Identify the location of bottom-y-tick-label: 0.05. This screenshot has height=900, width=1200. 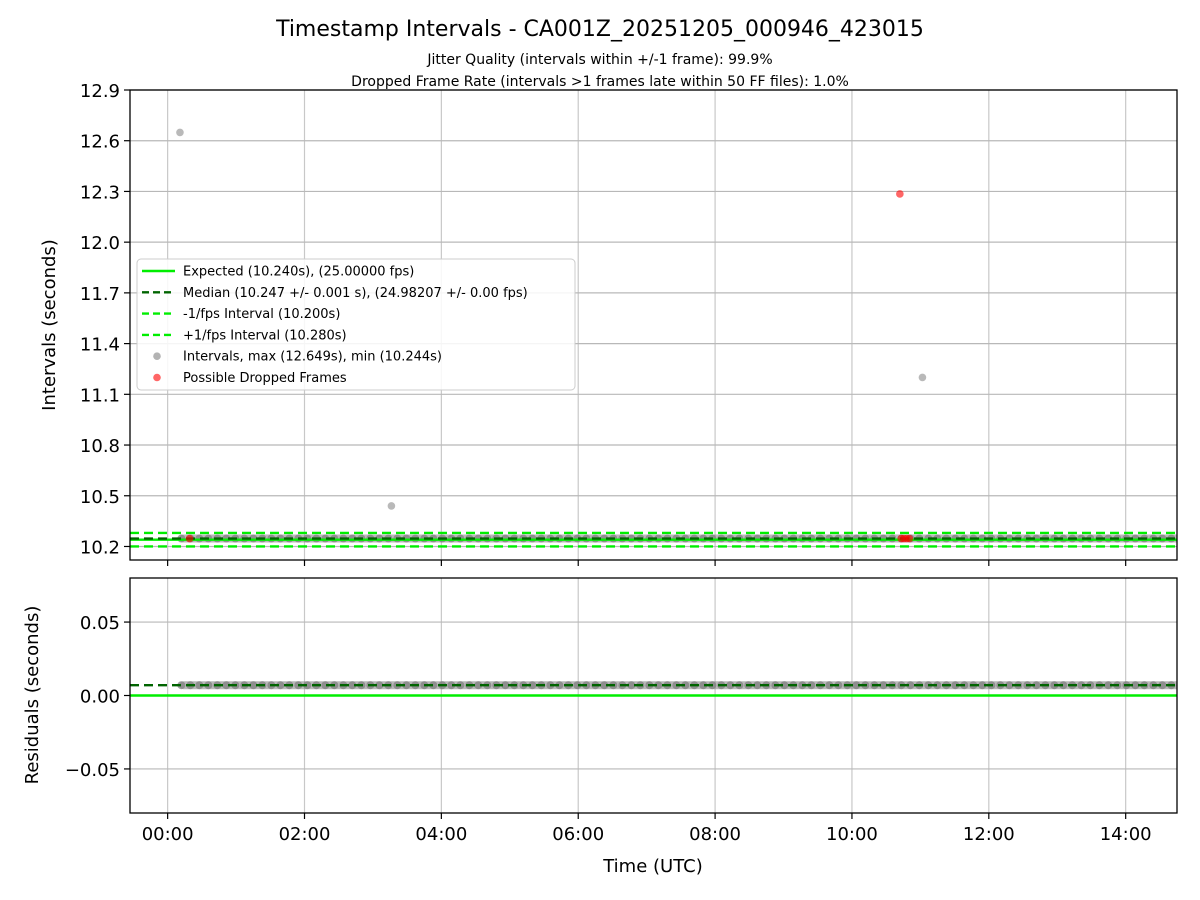
(100, 623).